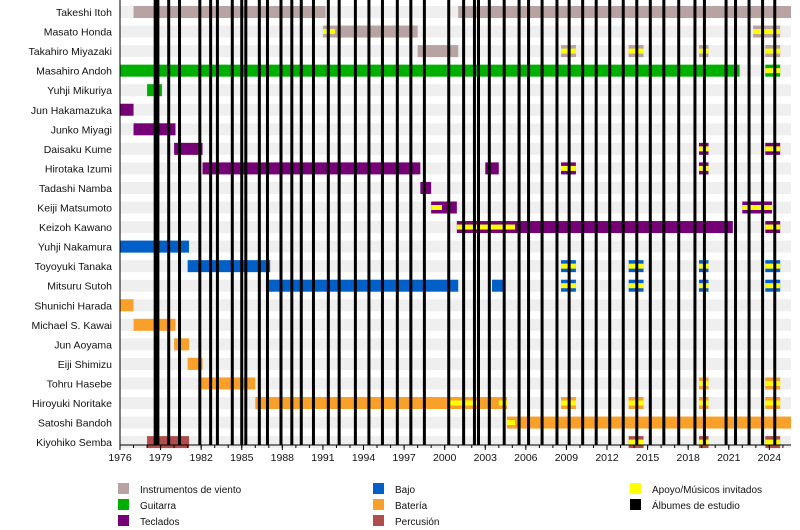 The height and width of the screenshot is (530, 800). Describe the element at coordinates (70, 52) in the screenshot. I see `member-label: Takahiro Miyazaki` at that location.